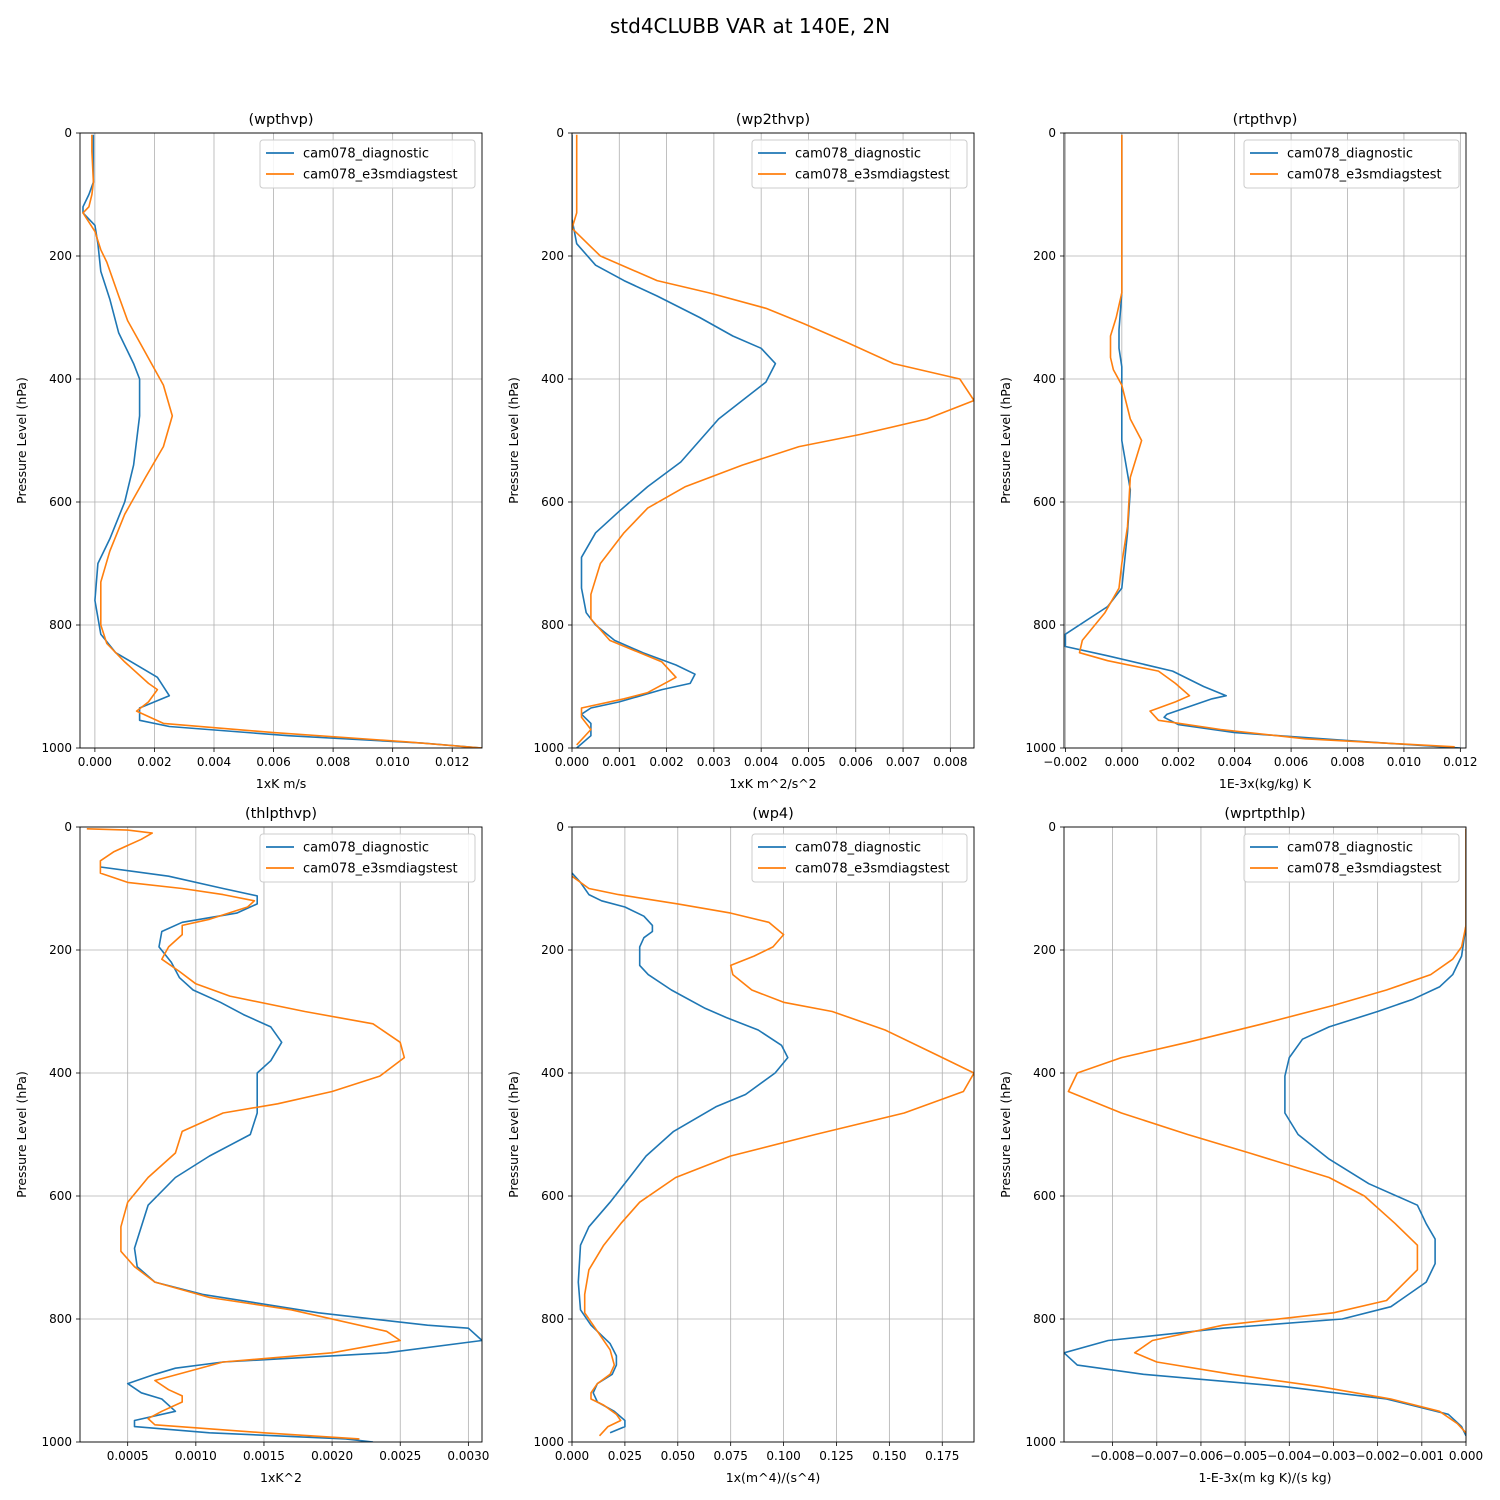 This screenshot has width=1500, height=1500. I want to click on x-axis-label: 1xK m^2/s^2, so click(772, 783).